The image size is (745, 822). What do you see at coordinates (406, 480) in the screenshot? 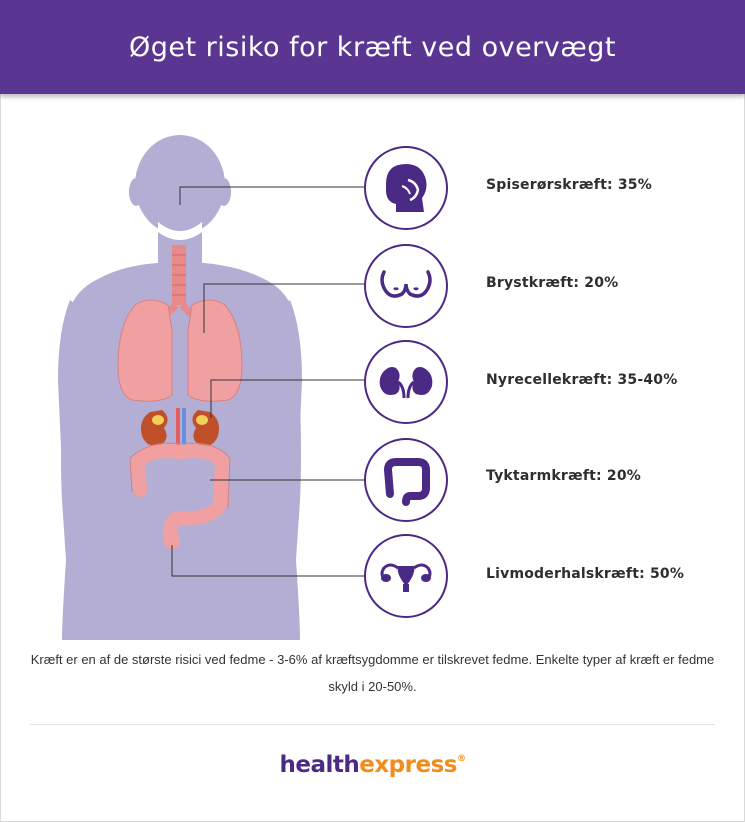
I see `colon-icon` at bounding box center [406, 480].